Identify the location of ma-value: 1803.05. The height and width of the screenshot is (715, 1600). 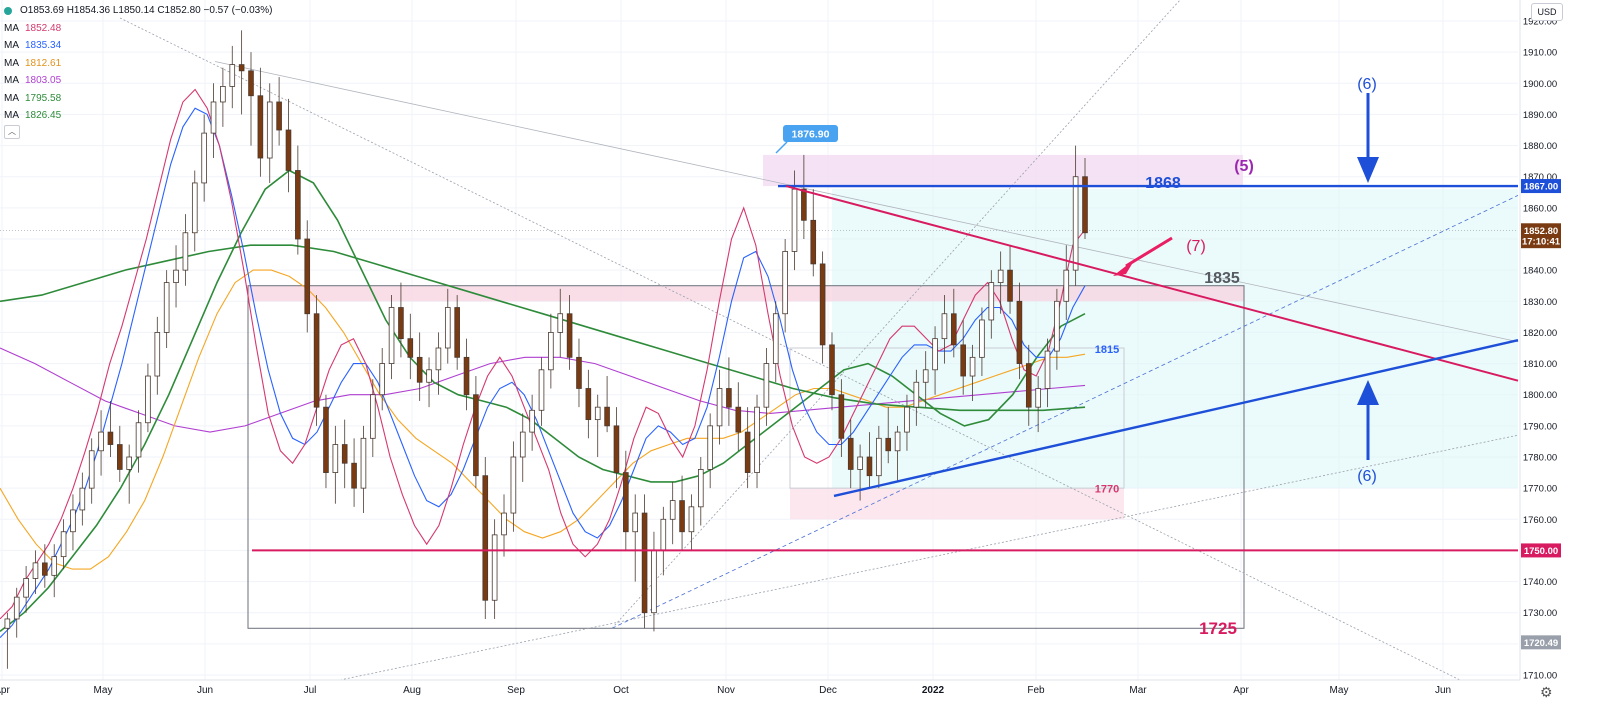
(43, 80).